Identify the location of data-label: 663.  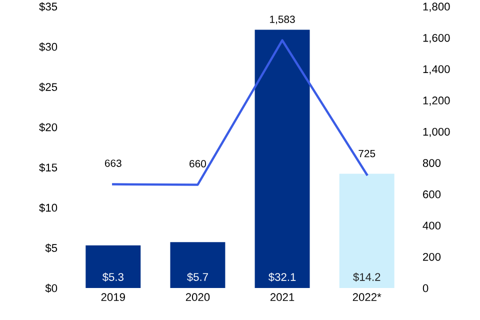
(113, 163).